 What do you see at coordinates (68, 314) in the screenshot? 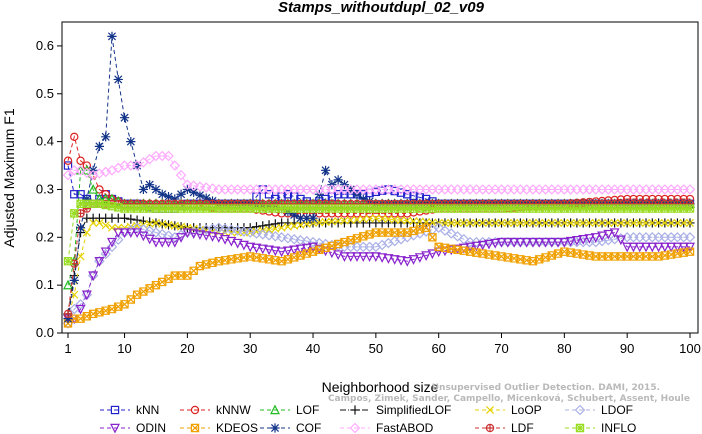
I see `point-ldf` at bounding box center [68, 314].